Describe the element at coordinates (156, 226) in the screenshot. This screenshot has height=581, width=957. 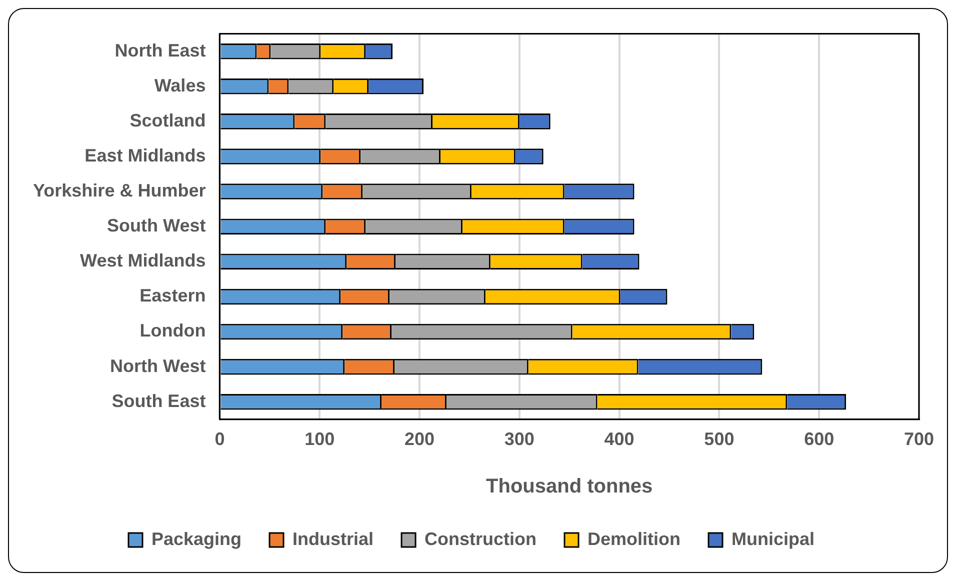
I see `y-tick-label: South West` at that location.